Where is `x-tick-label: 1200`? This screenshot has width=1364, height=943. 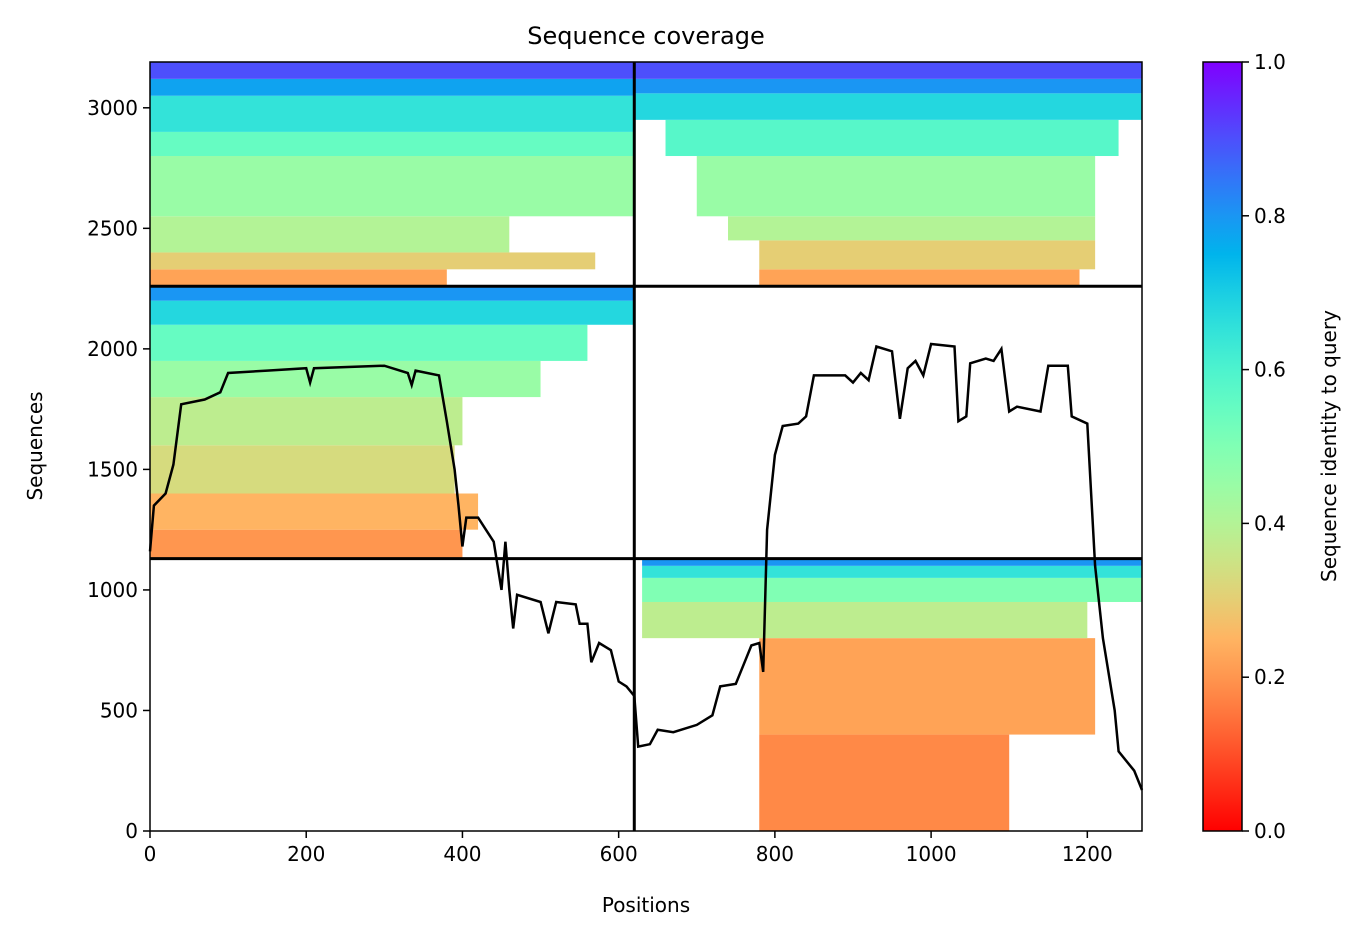
x-tick-label: 1200 is located at coordinates (1087, 854).